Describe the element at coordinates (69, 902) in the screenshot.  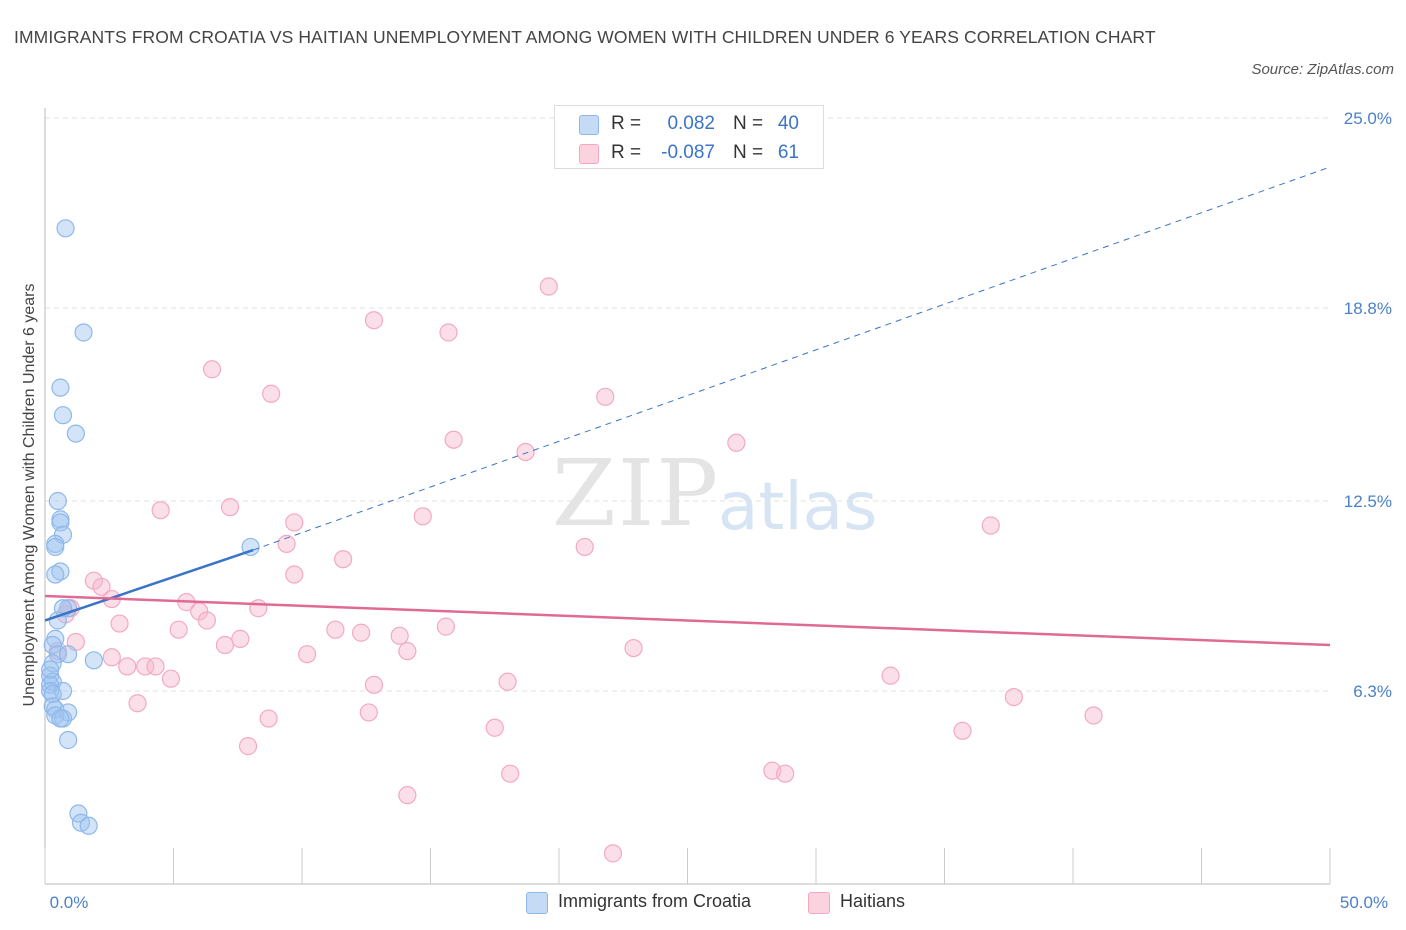
I see `x-tick-label: 0.0%` at that location.